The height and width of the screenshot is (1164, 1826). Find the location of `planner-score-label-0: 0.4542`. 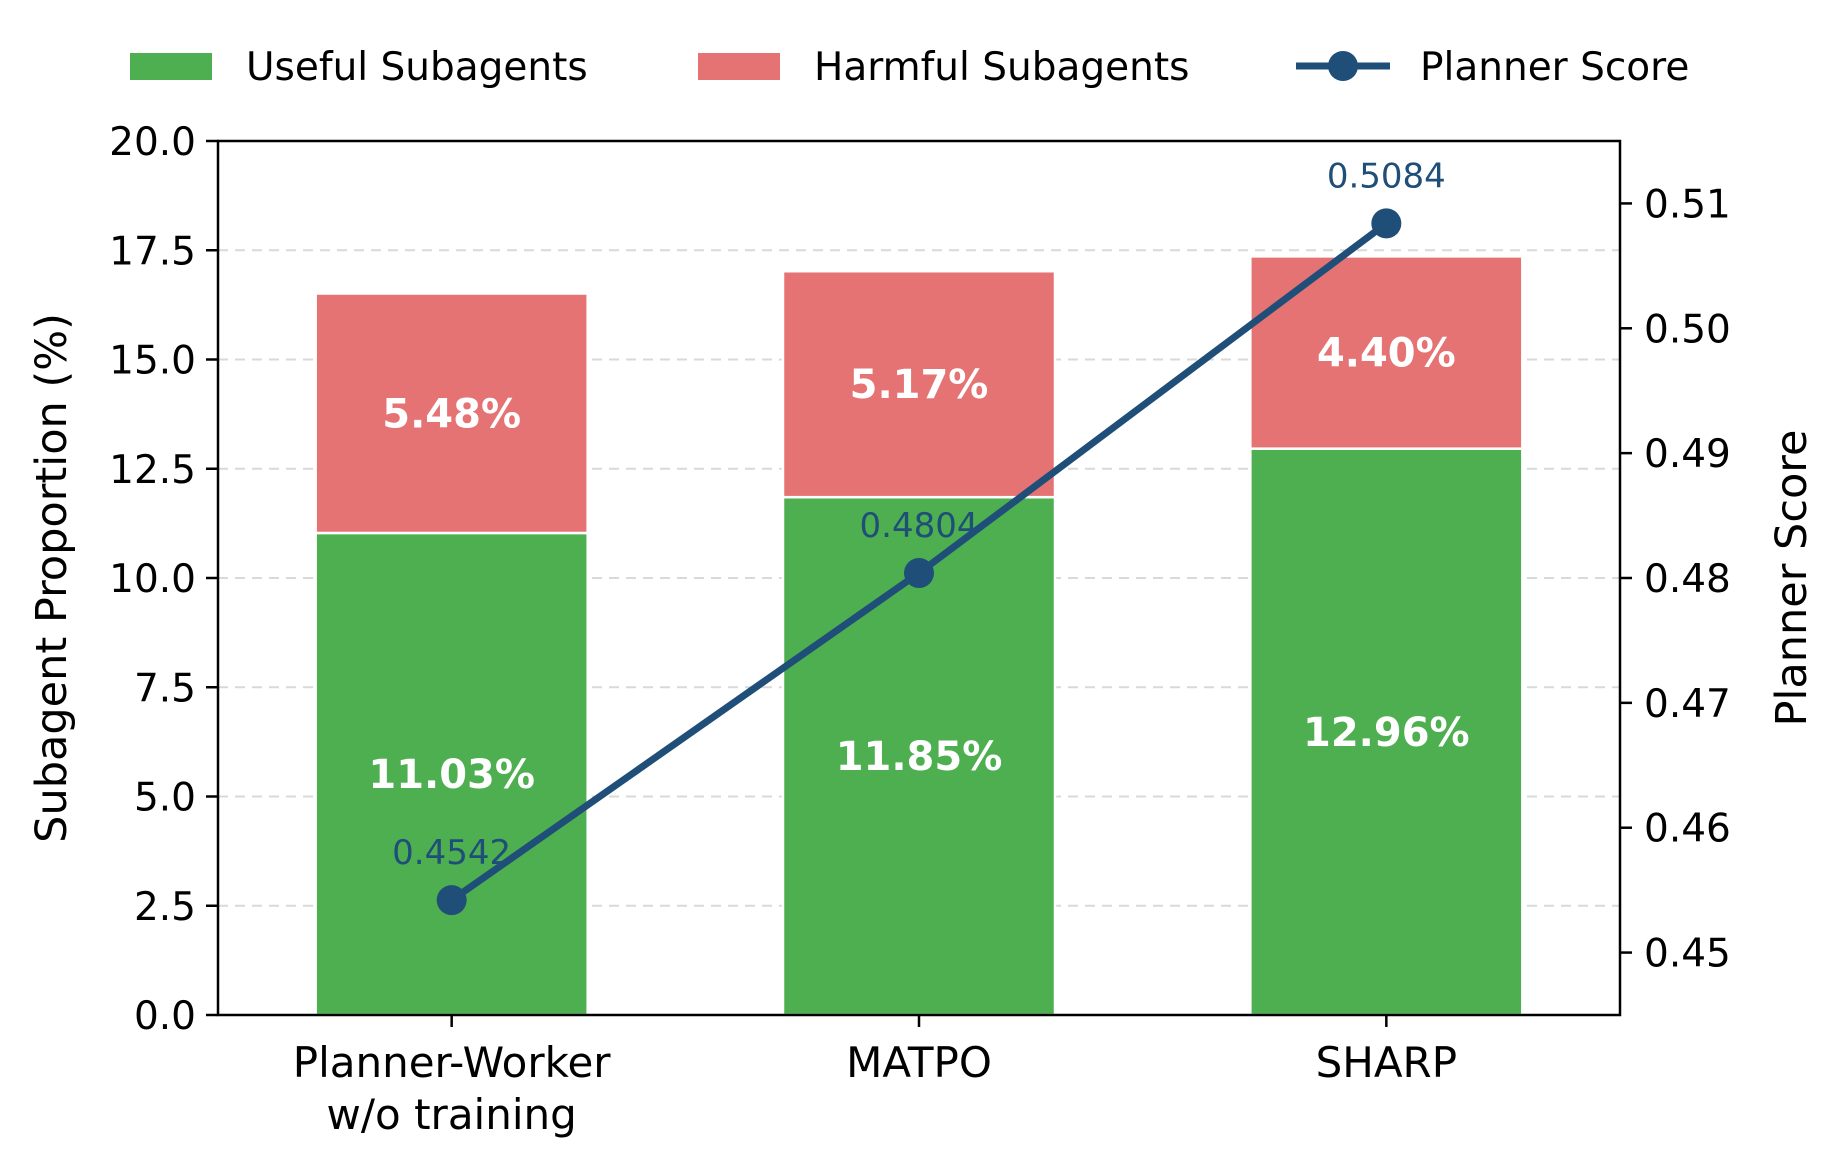

planner-score-label-0: 0.4542 is located at coordinates (451, 853).